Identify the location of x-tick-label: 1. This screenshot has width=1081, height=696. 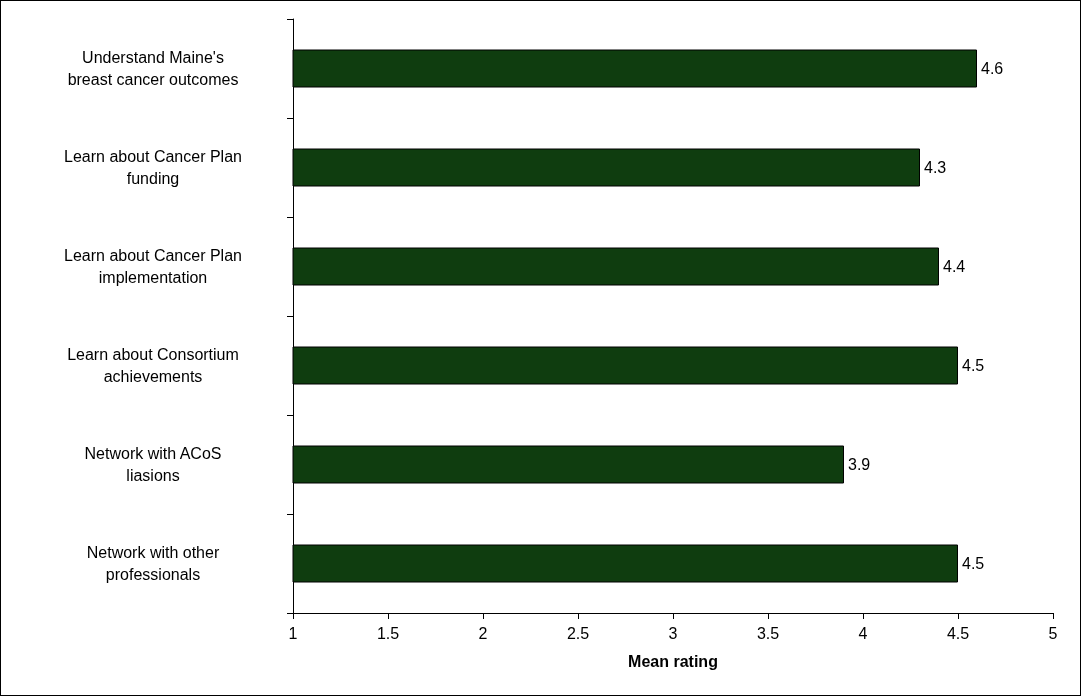
(293, 633).